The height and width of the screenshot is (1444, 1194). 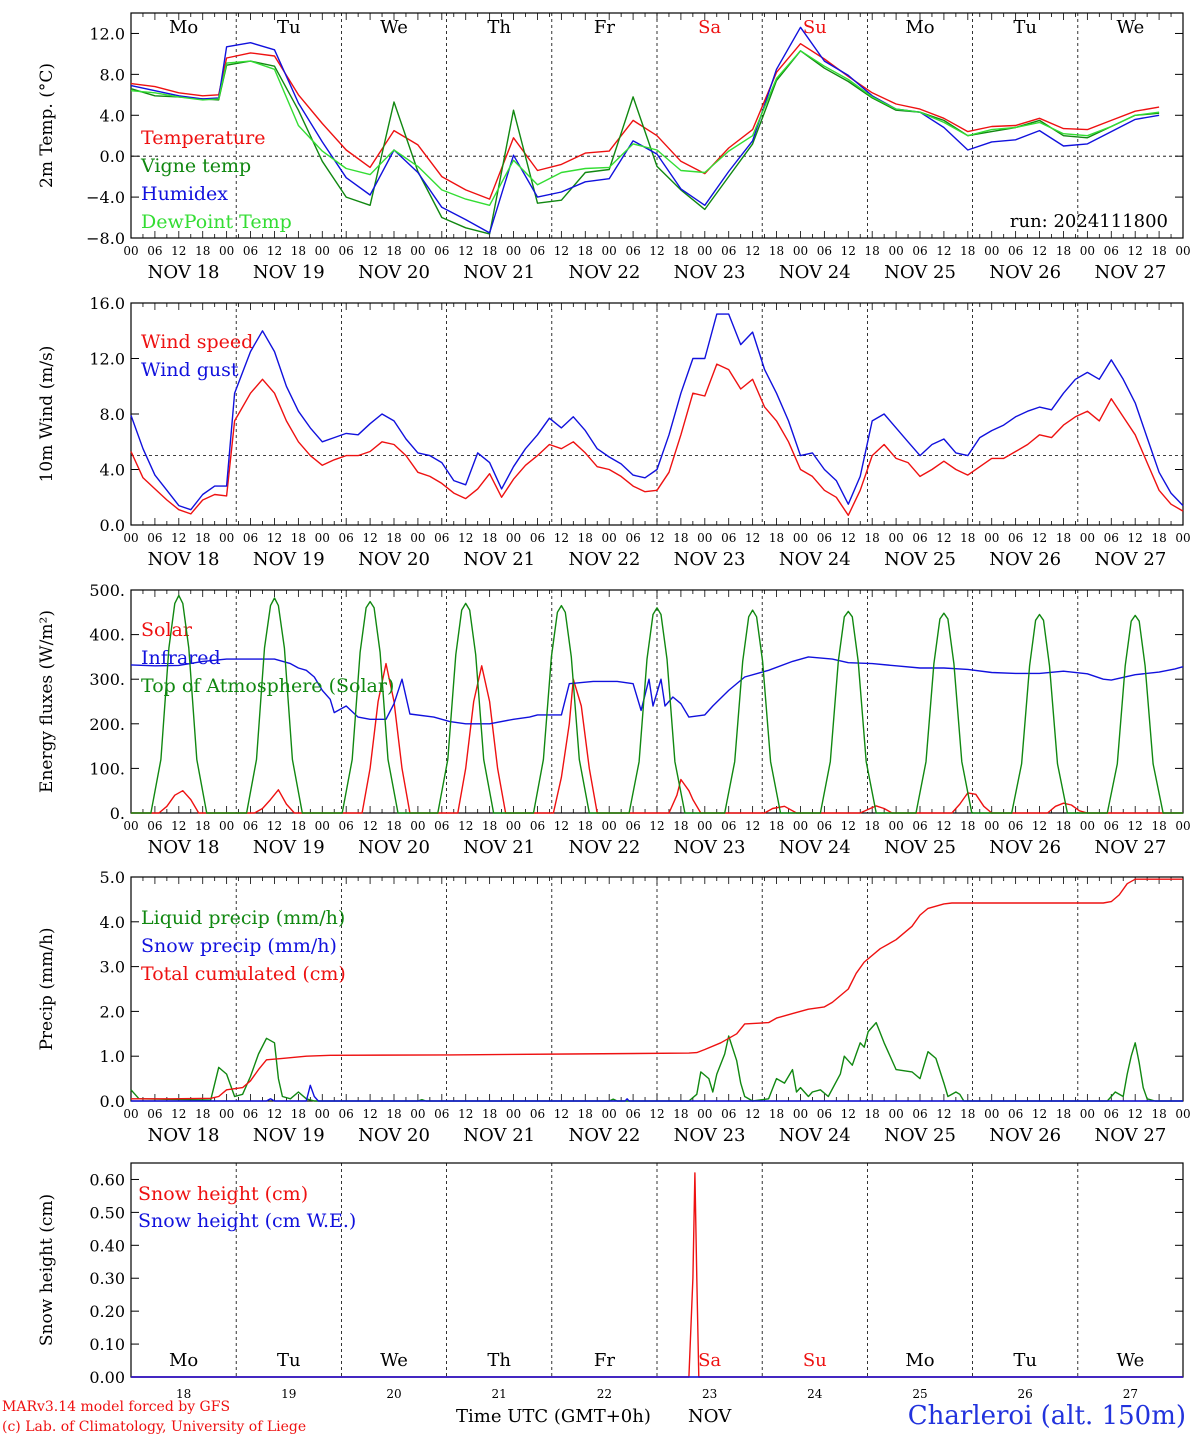 I want to click on y-tick-label: 0.40, so click(x=107, y=1245).